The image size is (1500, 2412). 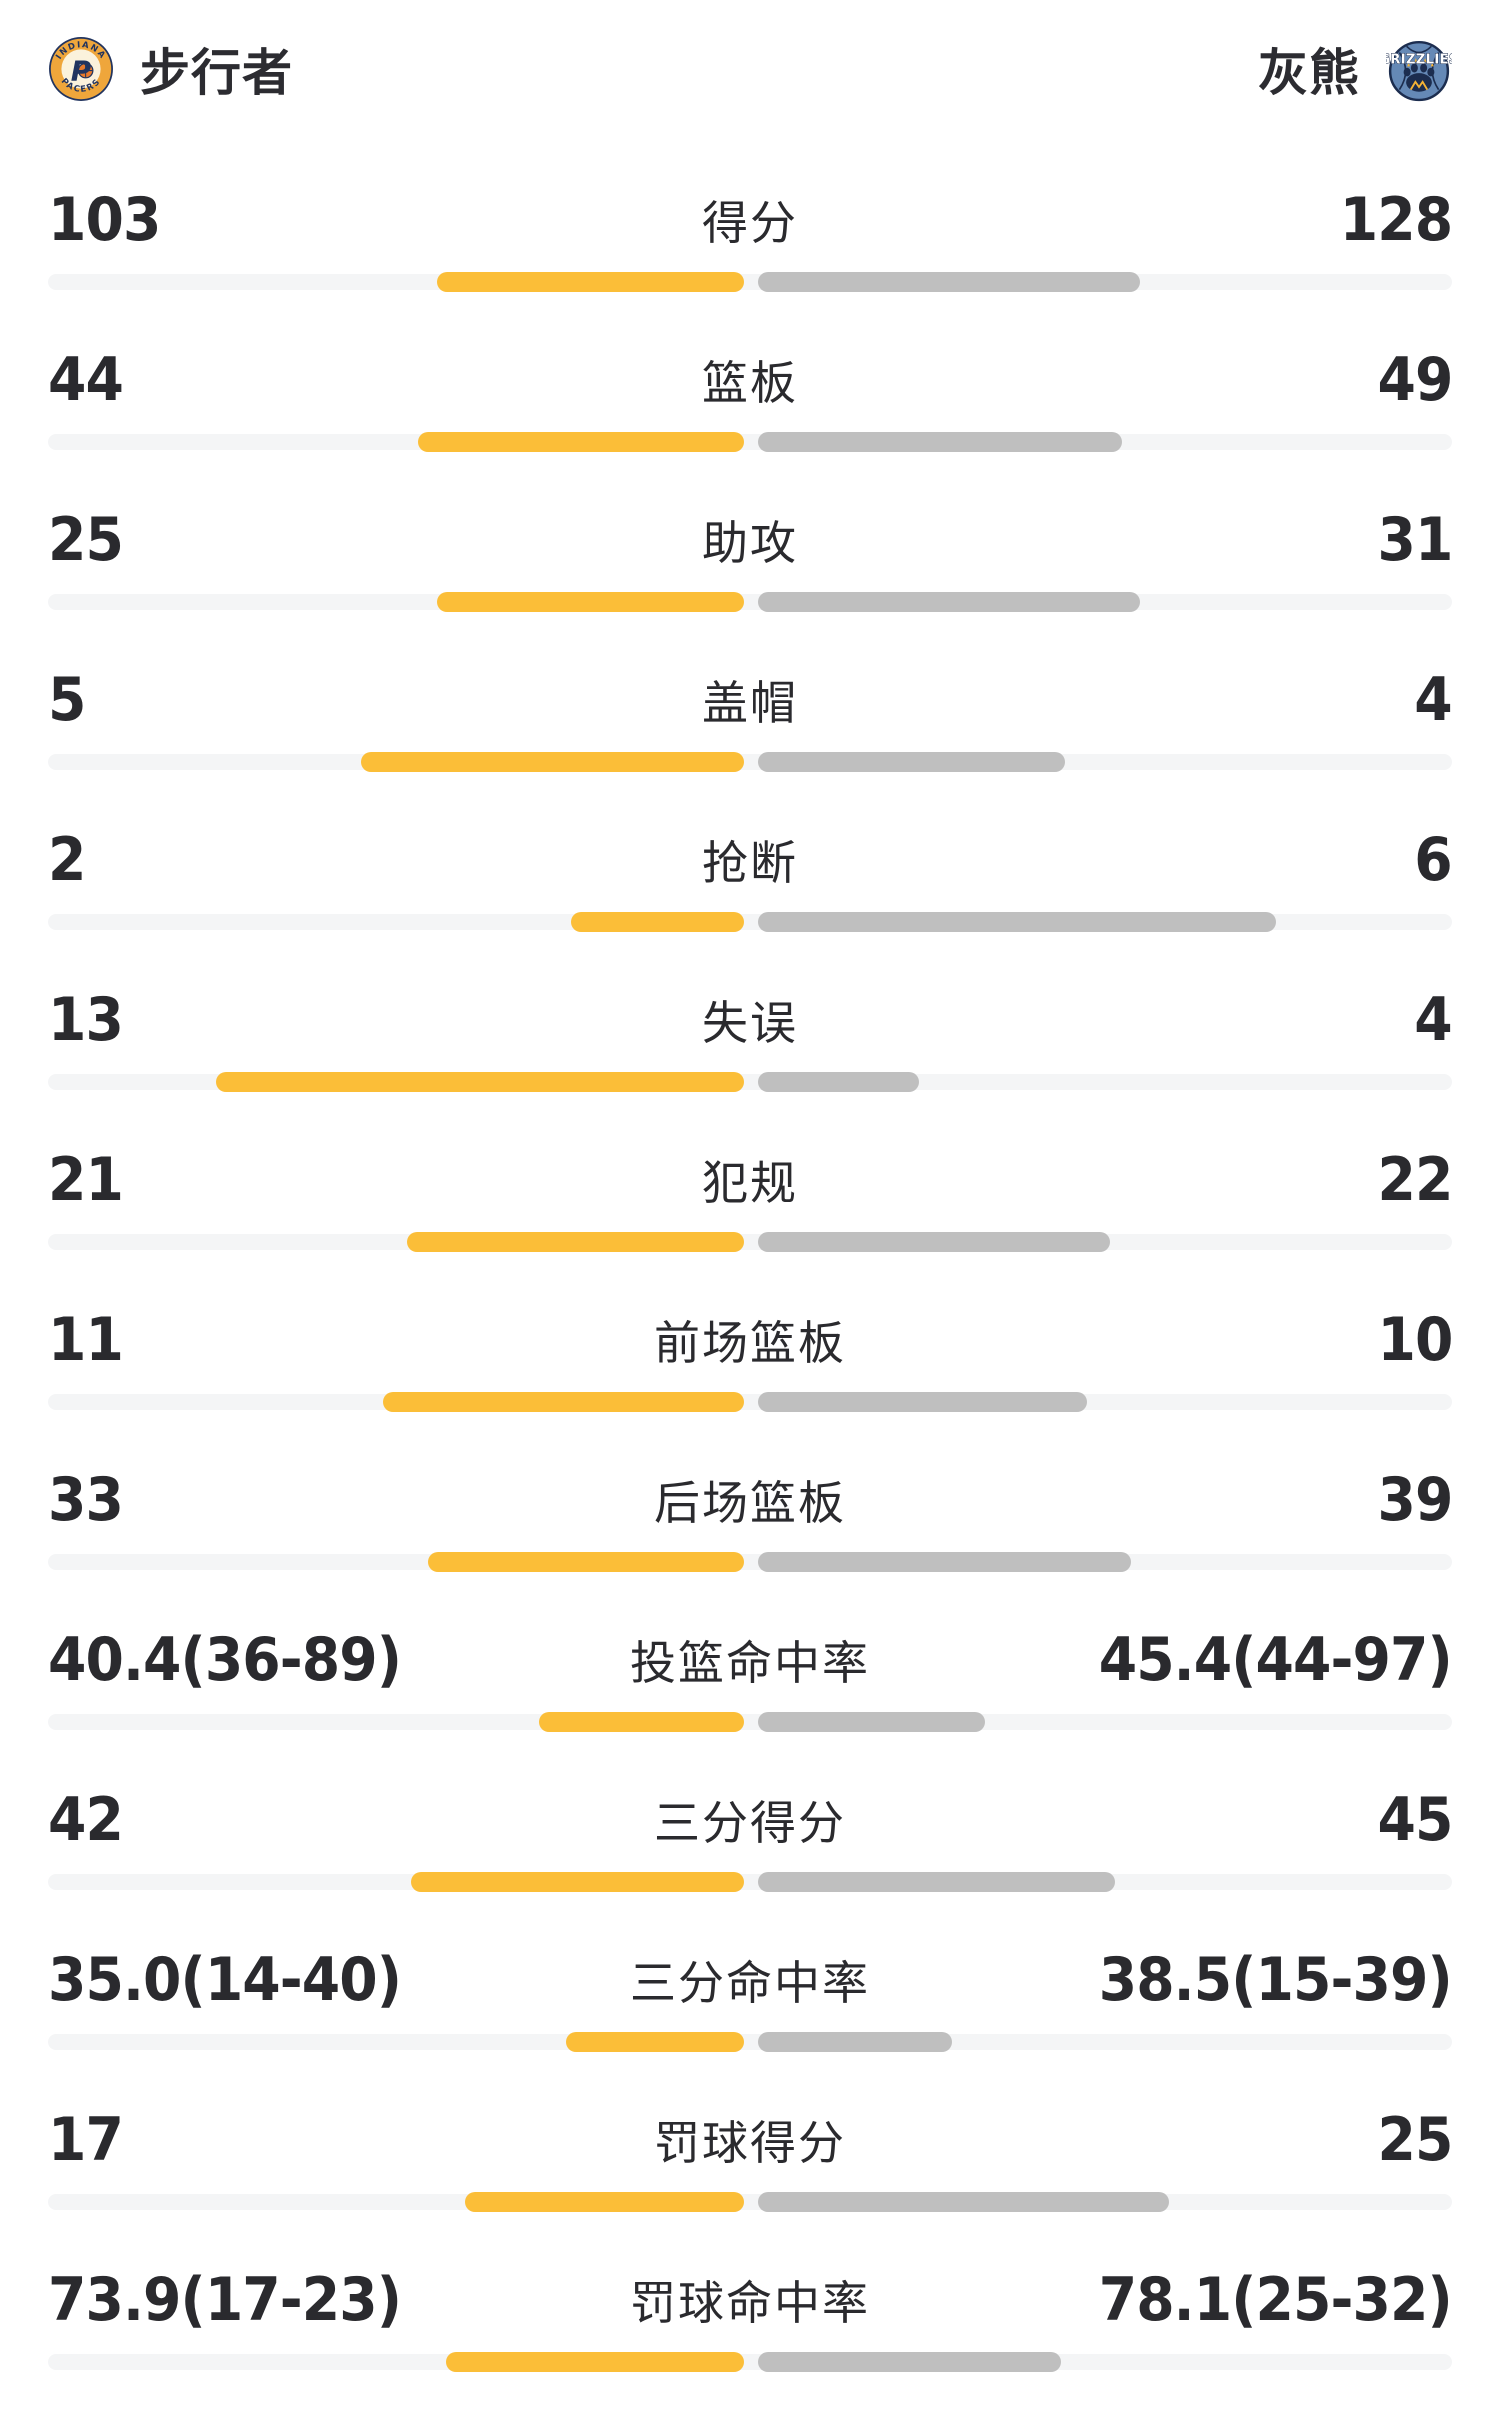 I want to click on stat-values-line: 73.9(17-23) 罚球命中率 78.1(25-32), so click(x=750, y=2300).